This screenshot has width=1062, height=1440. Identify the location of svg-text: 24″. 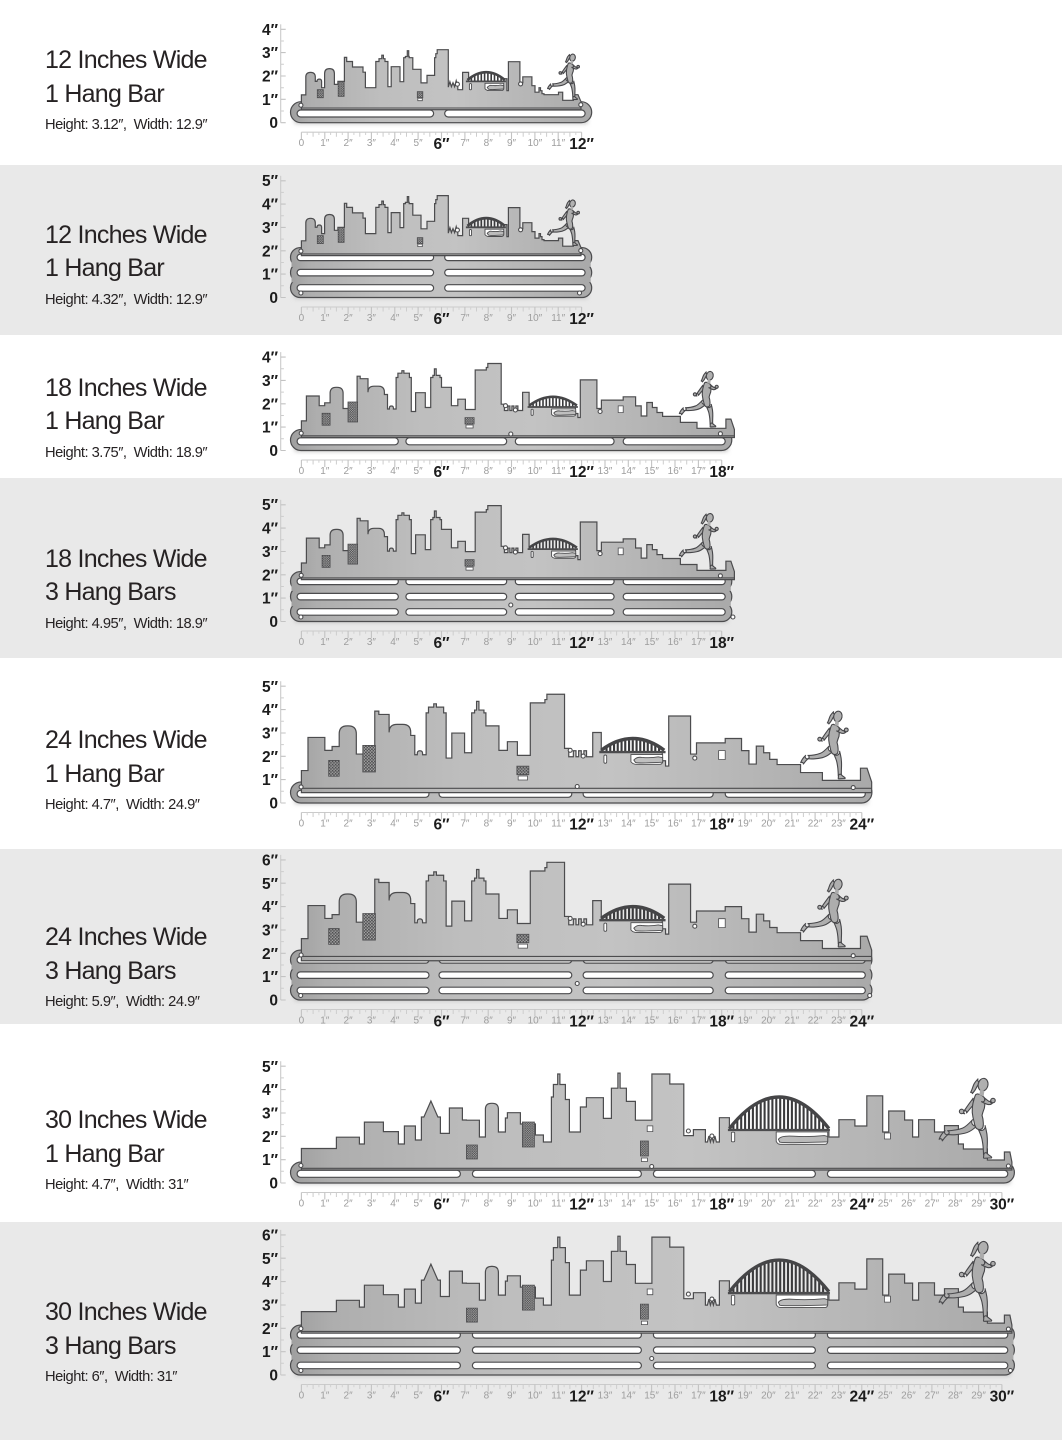
(861, 1022).